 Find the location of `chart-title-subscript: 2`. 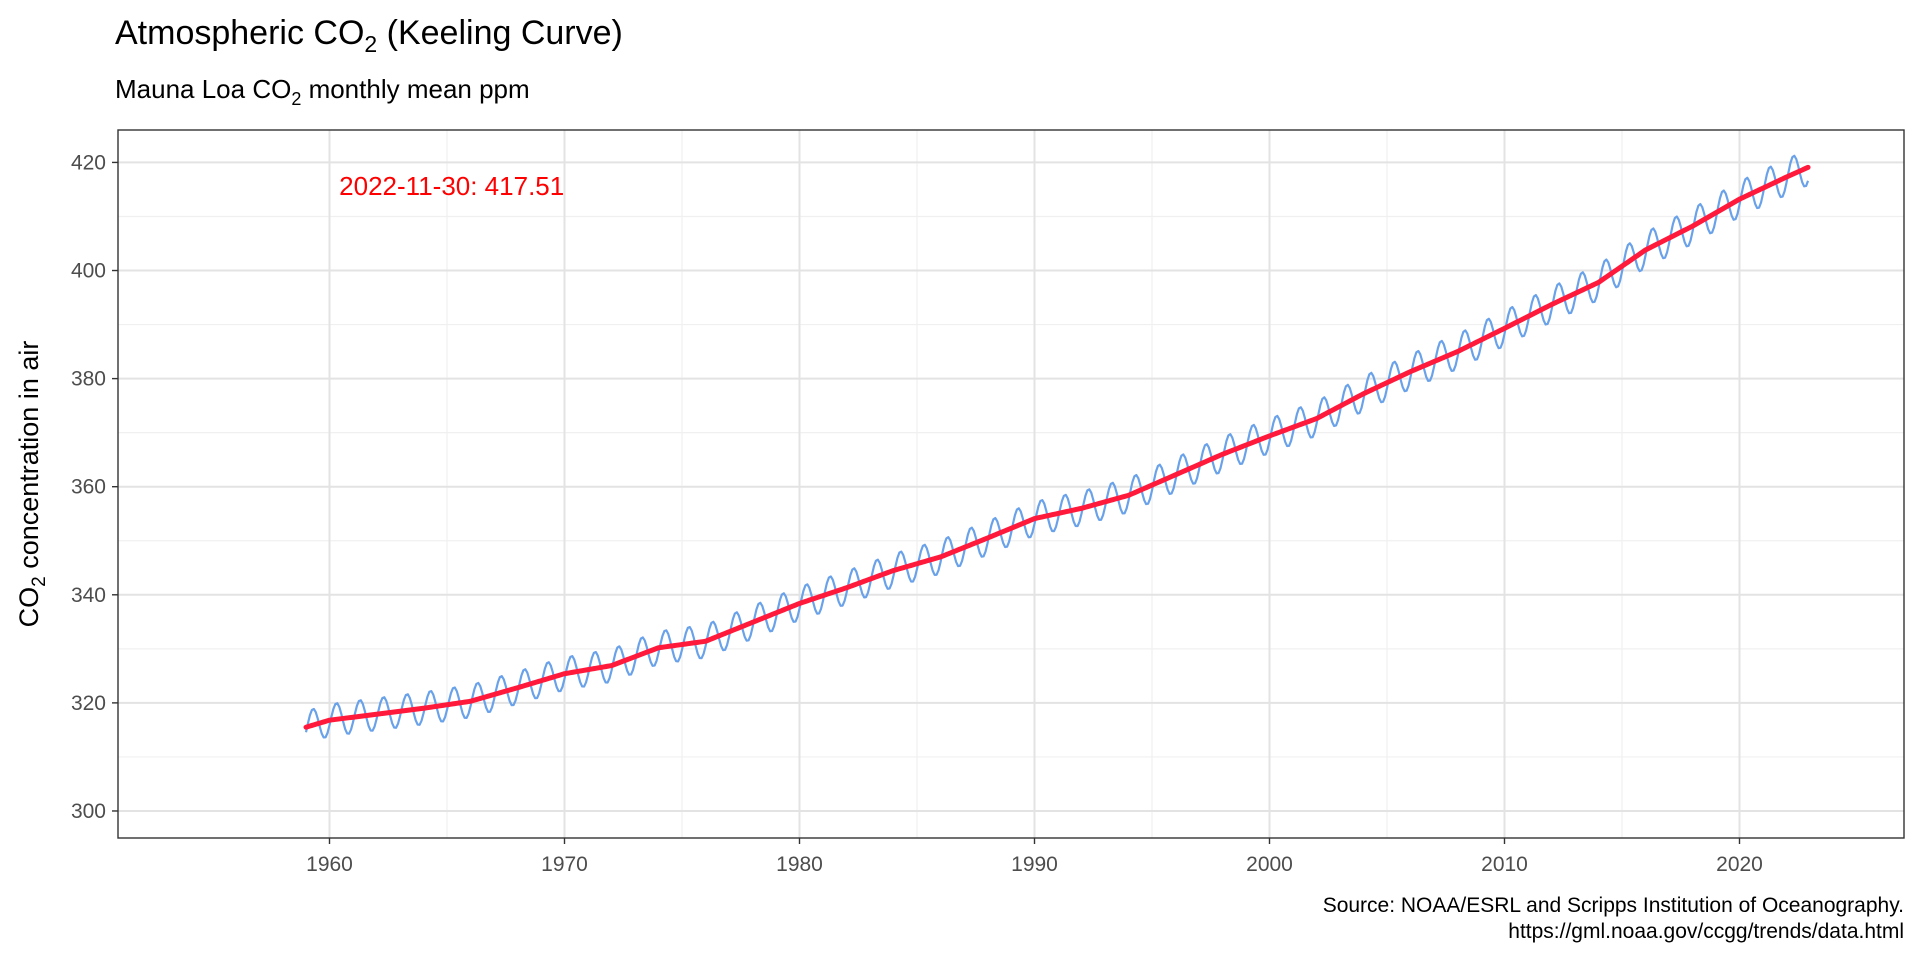

chart-title-subscript: 2 is located at coordinates (370, 44).